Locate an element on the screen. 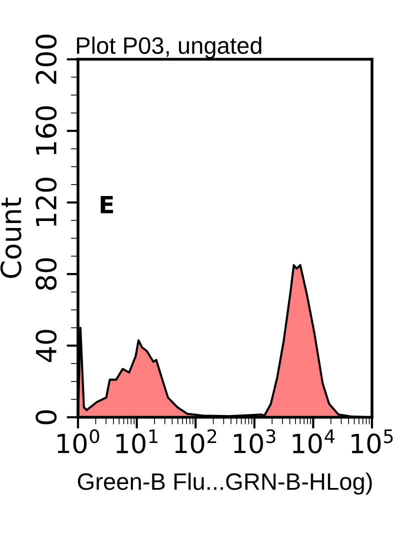 This screenshot has height=549, width=400. x-tick-label: 10$^{0}$ is located at coordinates (79, 441).